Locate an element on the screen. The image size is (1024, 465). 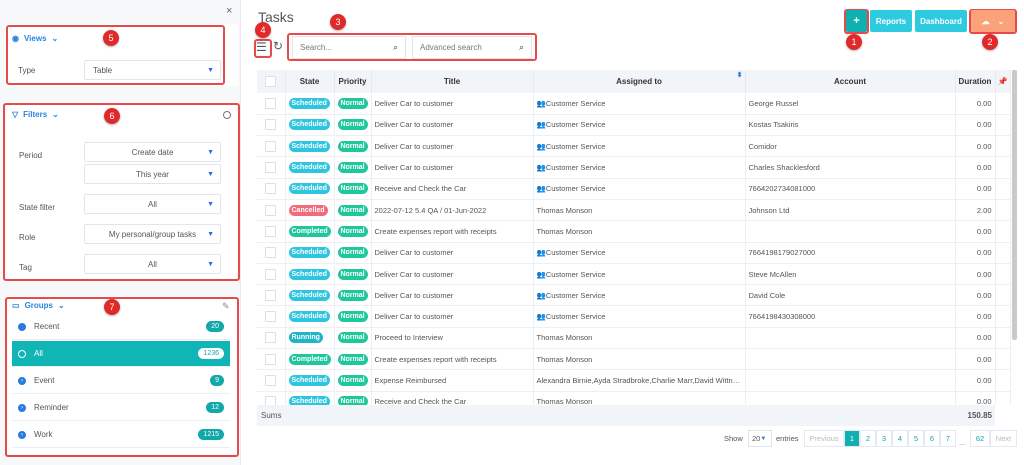
role-select: My personal/group tasks ▼ is located at coordinates (152, 234).